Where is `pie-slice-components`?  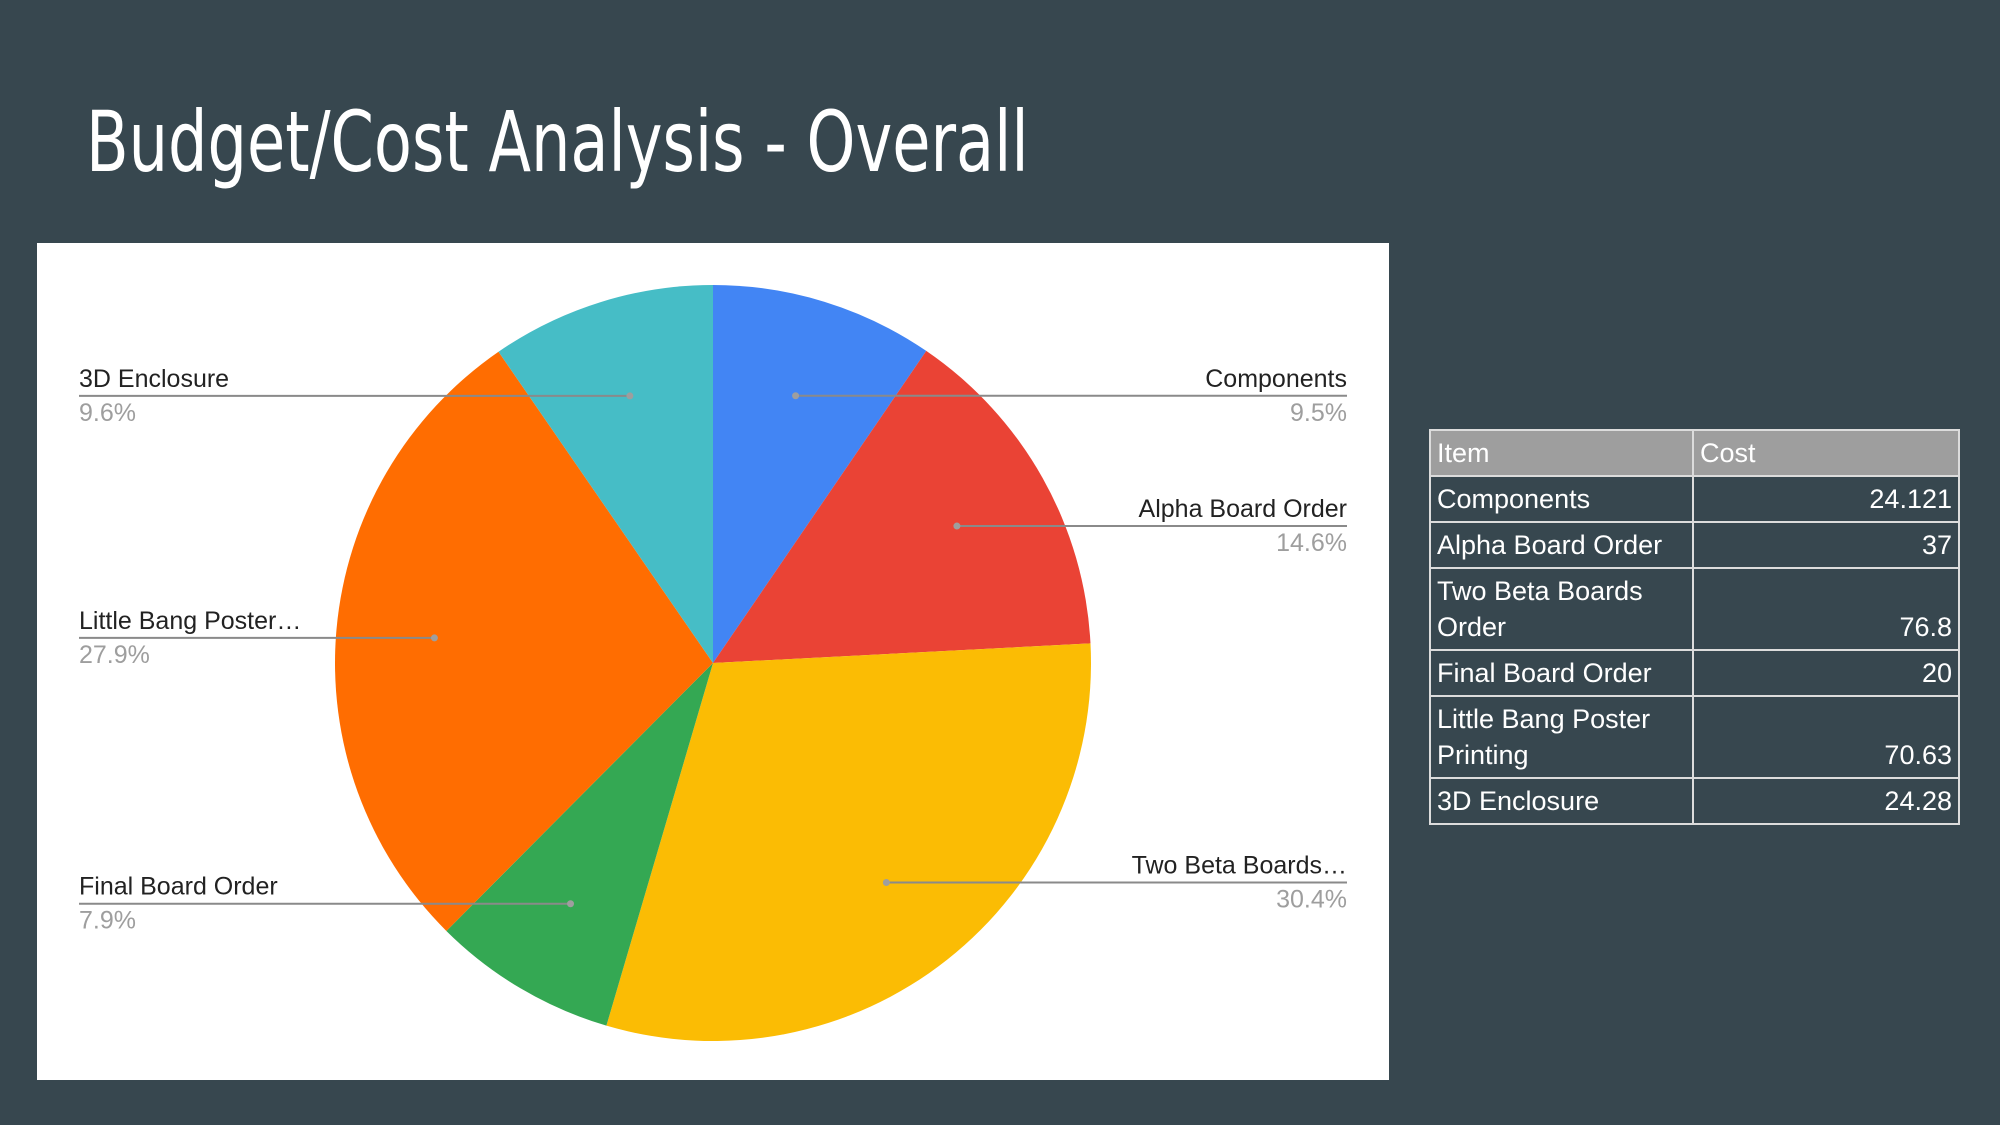 pie-slice-components is located at coordinates (820, 474).